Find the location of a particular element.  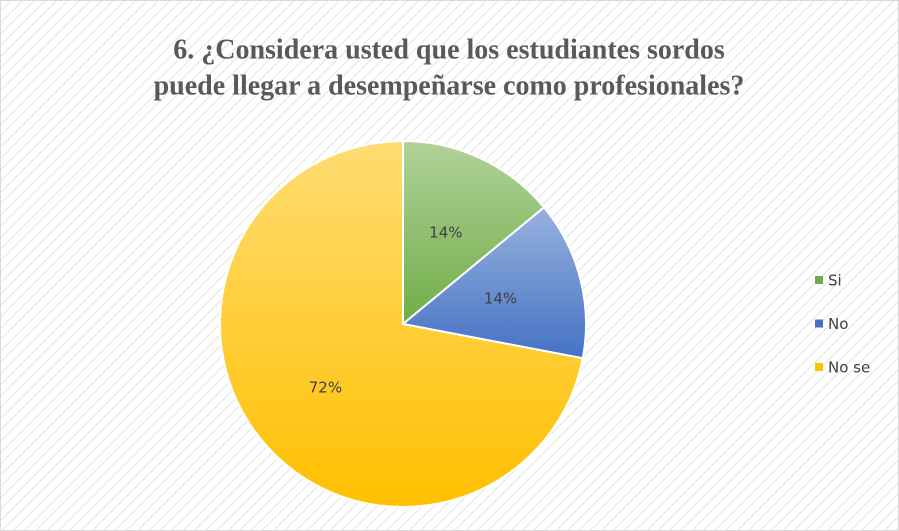

data-label: 72% is located at coordinates (325, 388).